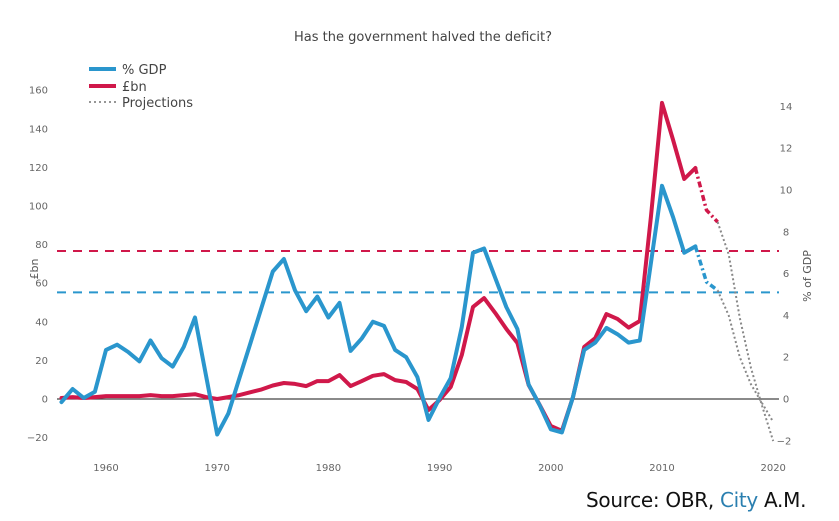  I want to click on left-axis-title: £bn, so click(34, 268).